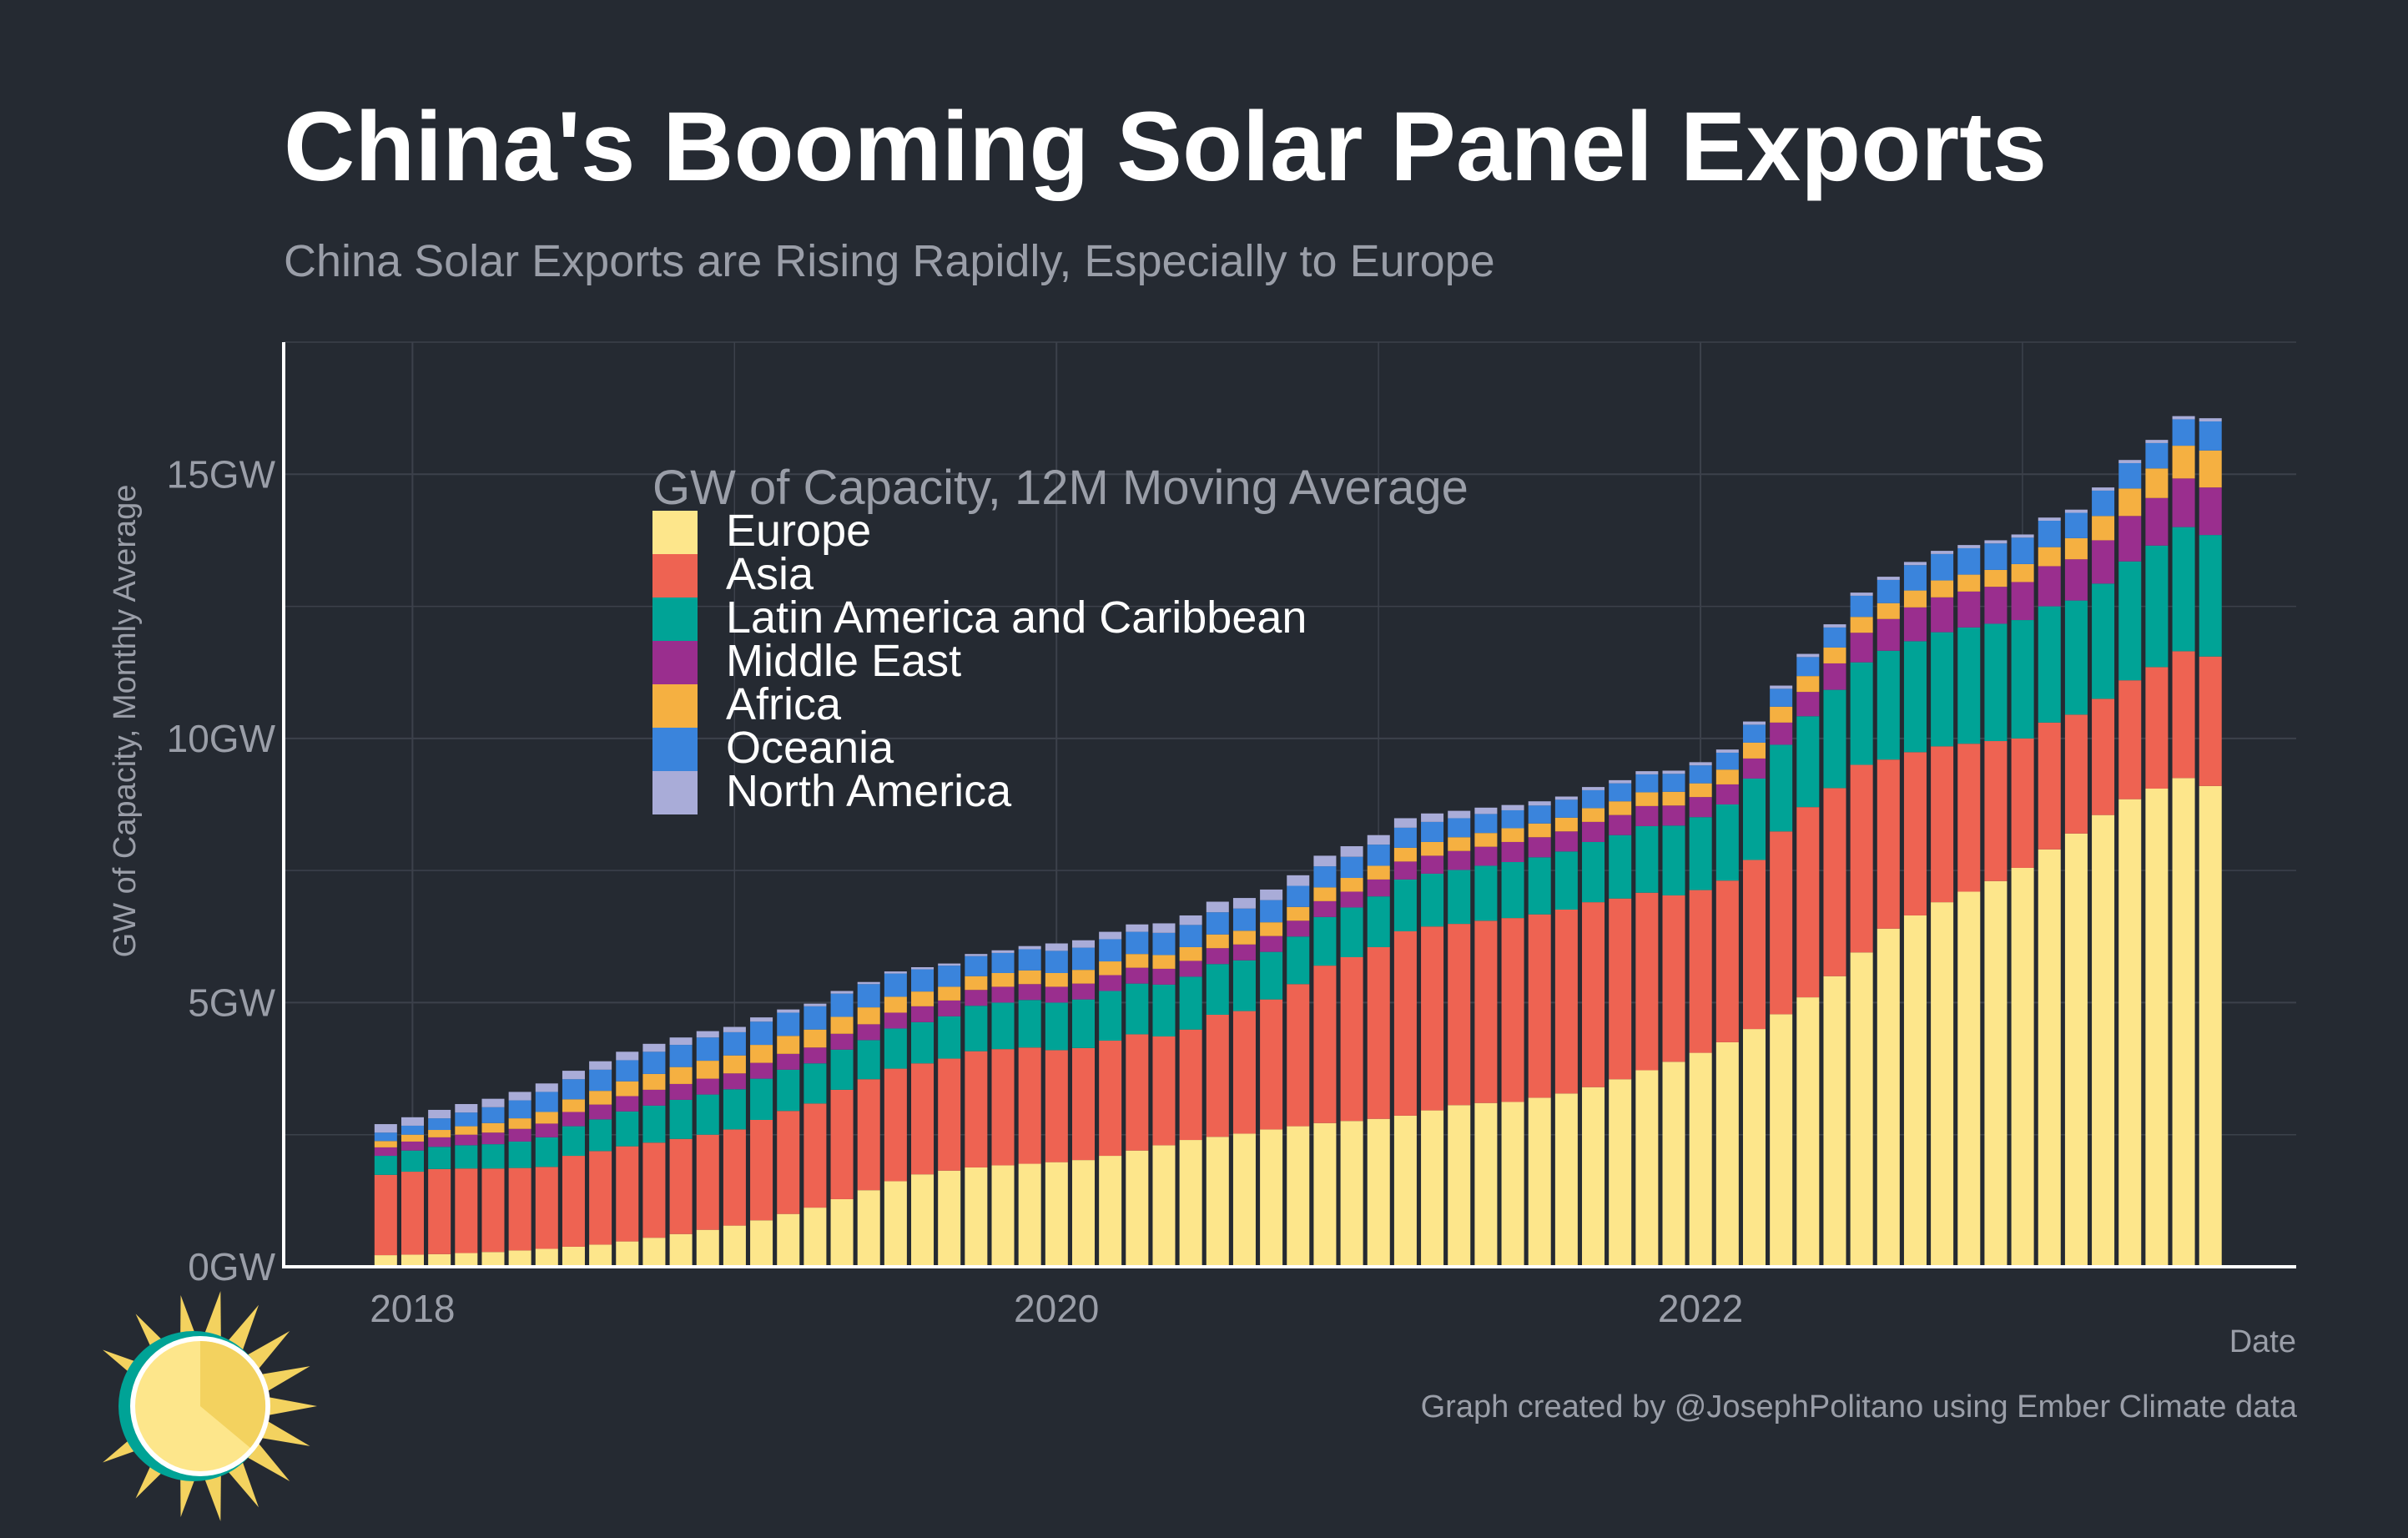 The width and height of the screenshot is (2408, 1538). I want to click on legend-item: Africa, so click(747, 704).